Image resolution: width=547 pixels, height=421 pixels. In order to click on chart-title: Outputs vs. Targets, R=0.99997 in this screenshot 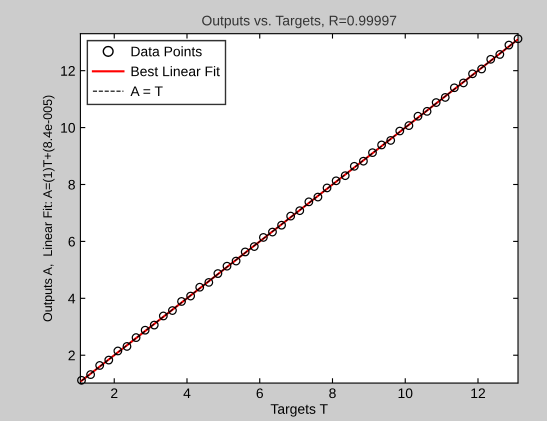, I will do `click(299, 22)`.